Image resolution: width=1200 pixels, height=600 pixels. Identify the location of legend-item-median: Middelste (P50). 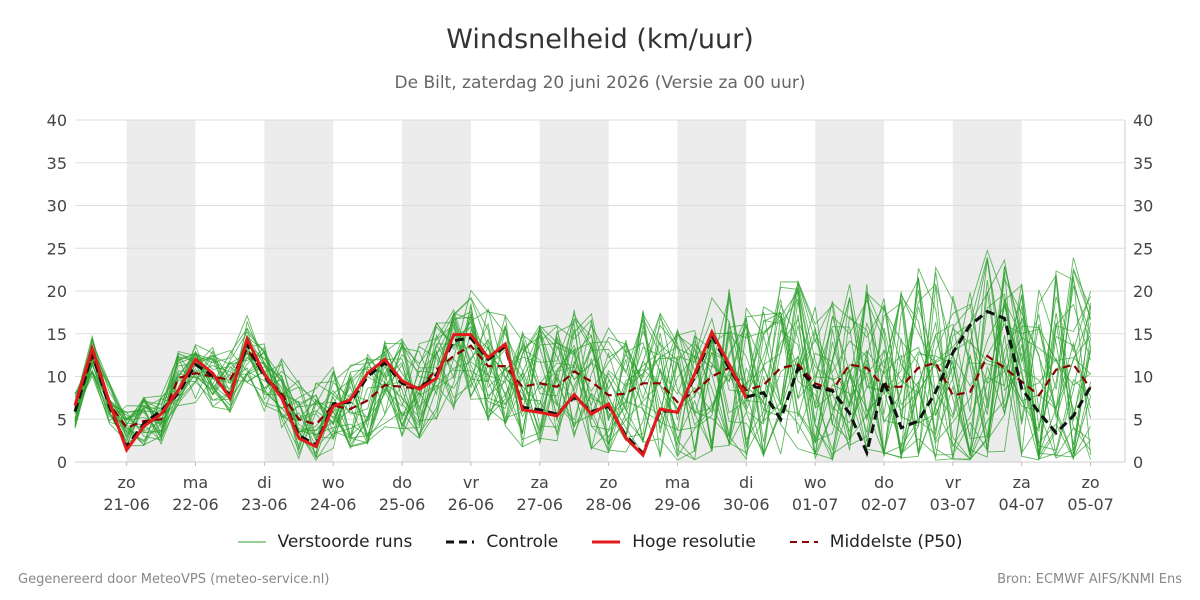
(876, 542).